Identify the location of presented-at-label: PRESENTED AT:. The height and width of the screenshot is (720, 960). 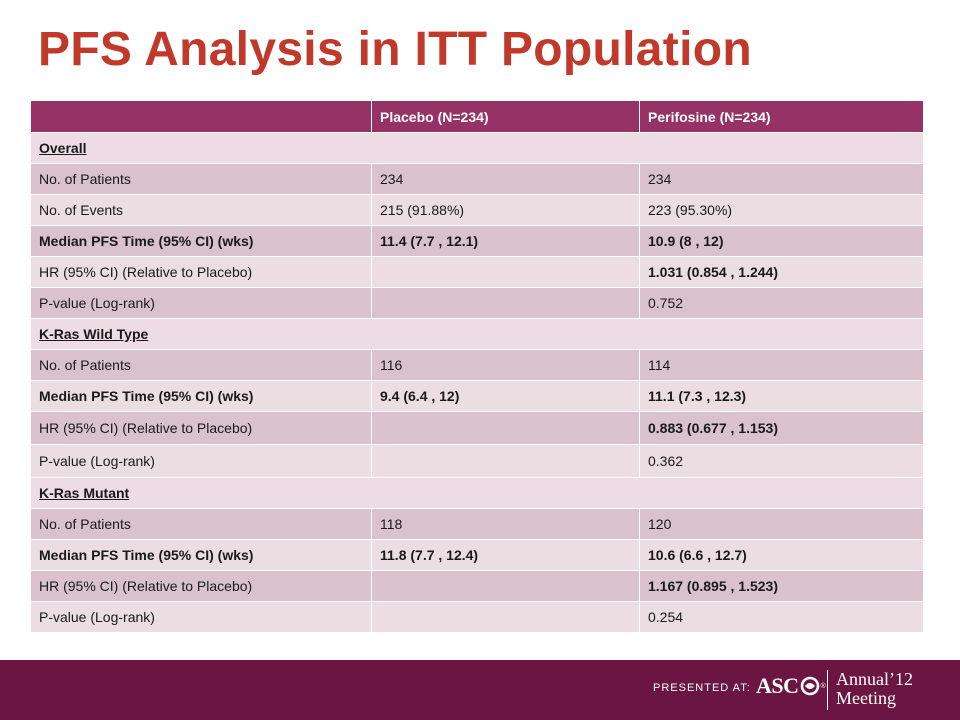
(702, 688).